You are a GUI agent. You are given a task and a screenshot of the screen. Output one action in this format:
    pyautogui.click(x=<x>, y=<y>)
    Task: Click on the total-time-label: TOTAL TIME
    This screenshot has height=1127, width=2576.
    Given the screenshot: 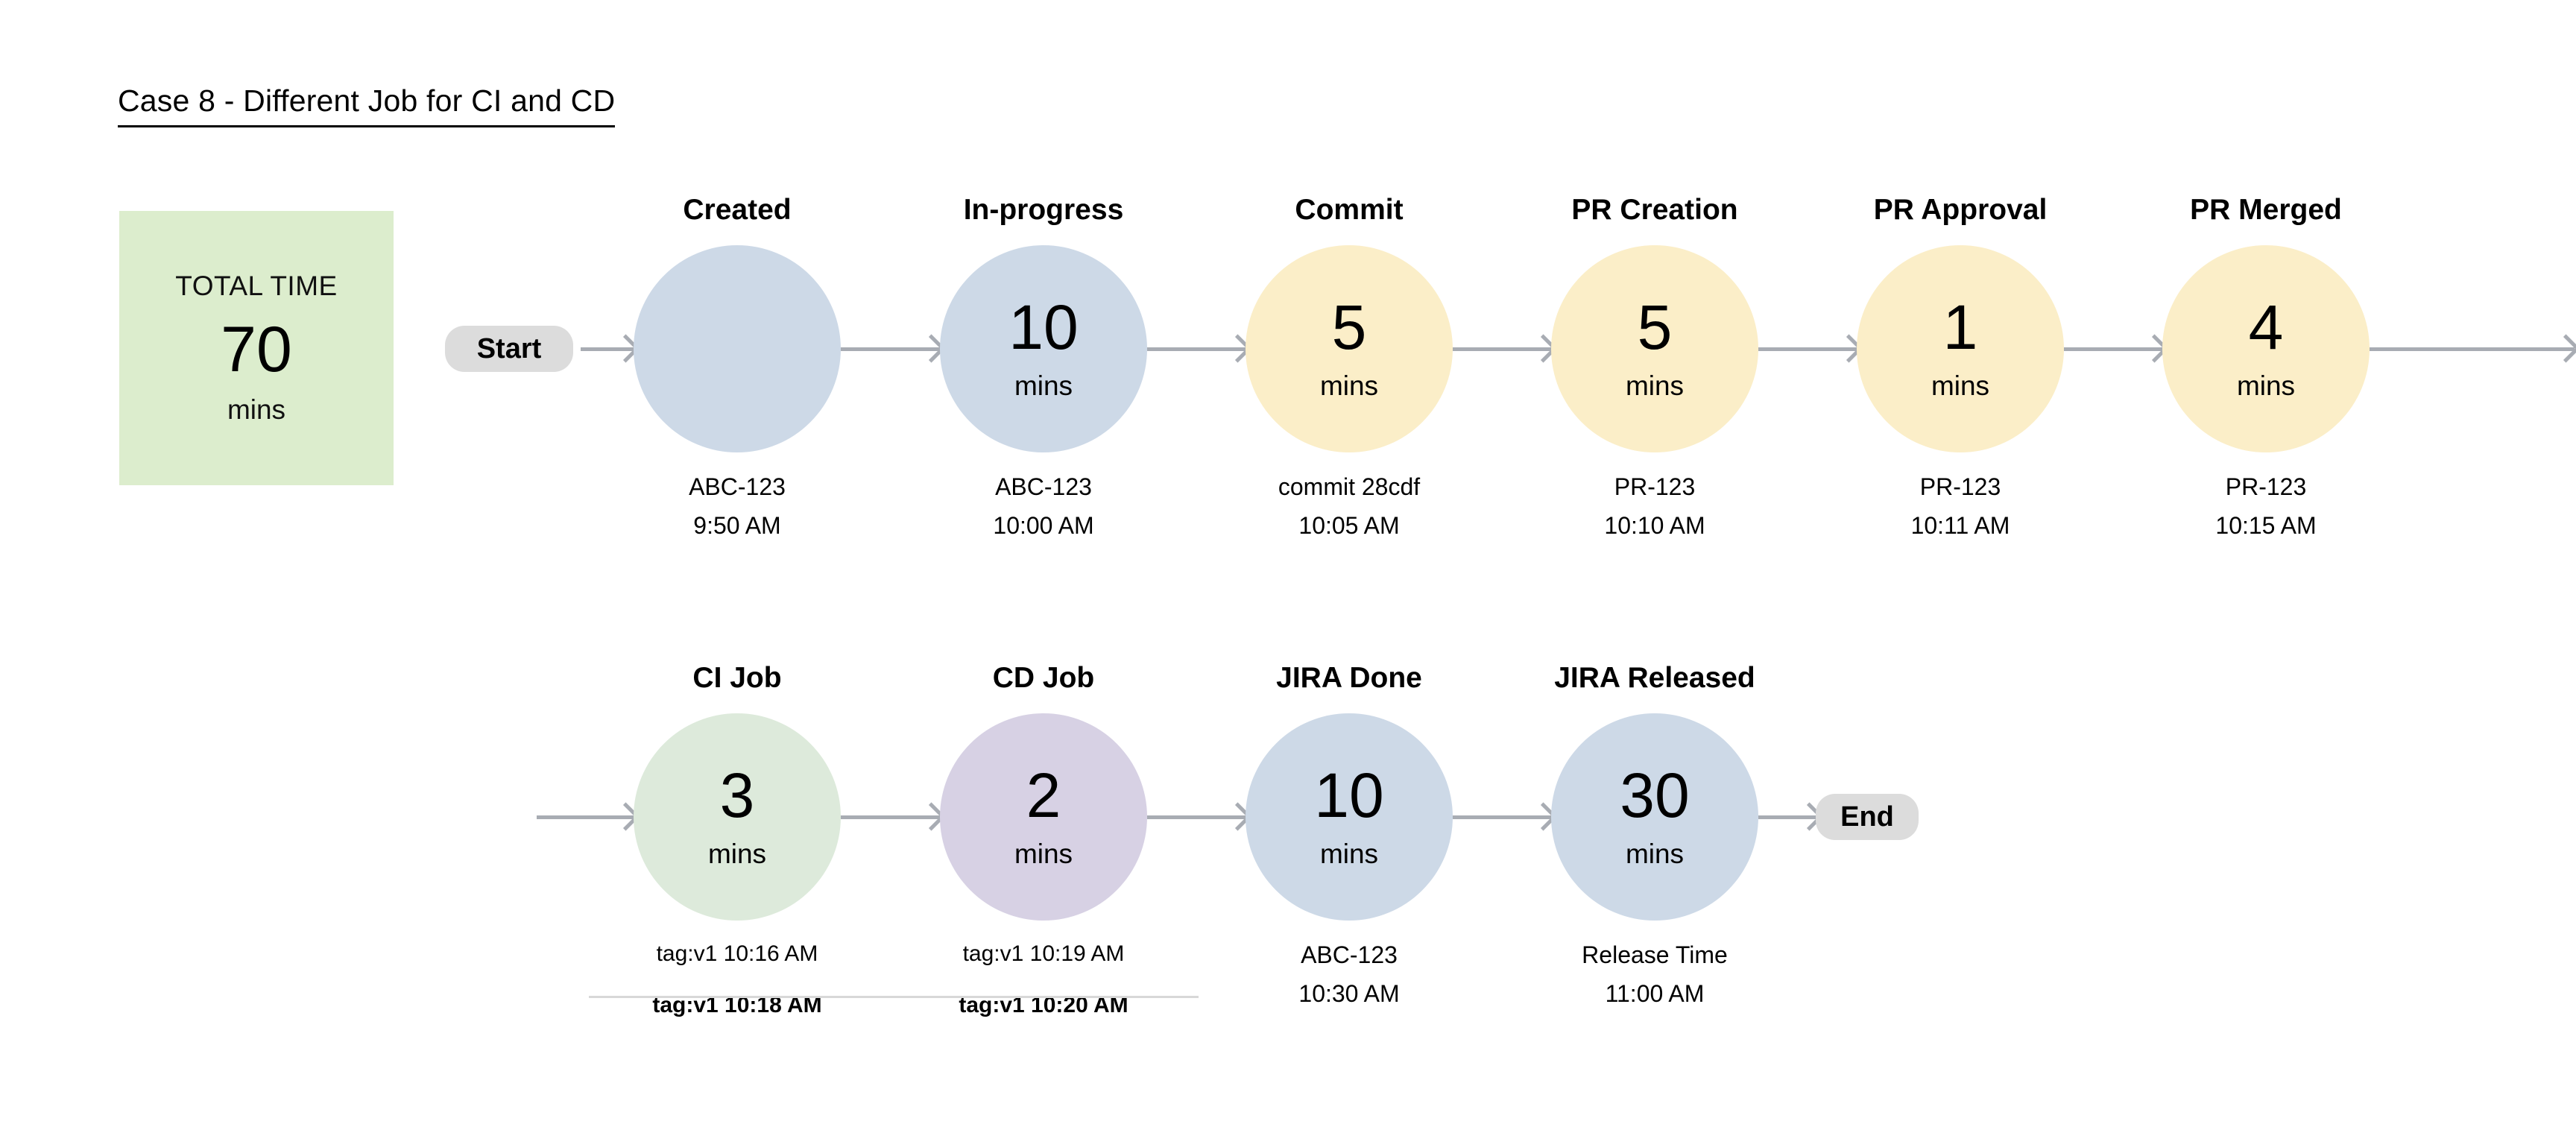 What is the action you would take?
    pyautogui.click(x=256, y=285)
    